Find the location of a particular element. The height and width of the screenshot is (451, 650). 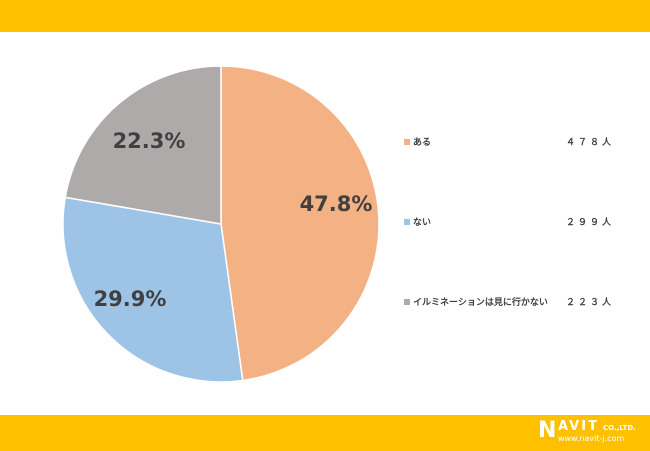

legend-count: ２２３人 is located at coordinates (589, 303).